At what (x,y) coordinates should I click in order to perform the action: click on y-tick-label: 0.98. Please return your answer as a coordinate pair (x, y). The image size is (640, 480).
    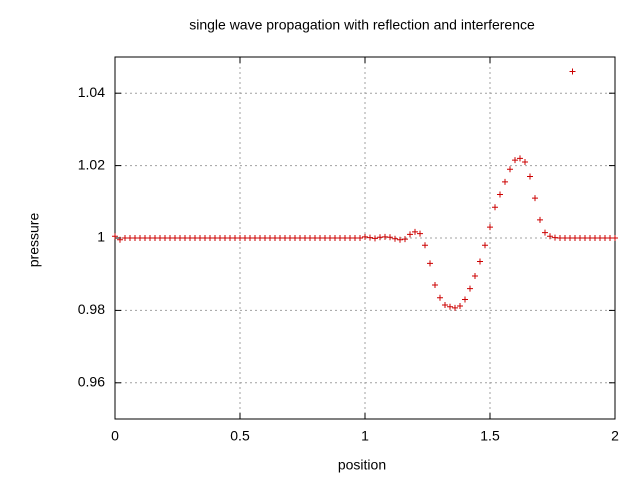
    Looking at the image, I should click on (91, 309).